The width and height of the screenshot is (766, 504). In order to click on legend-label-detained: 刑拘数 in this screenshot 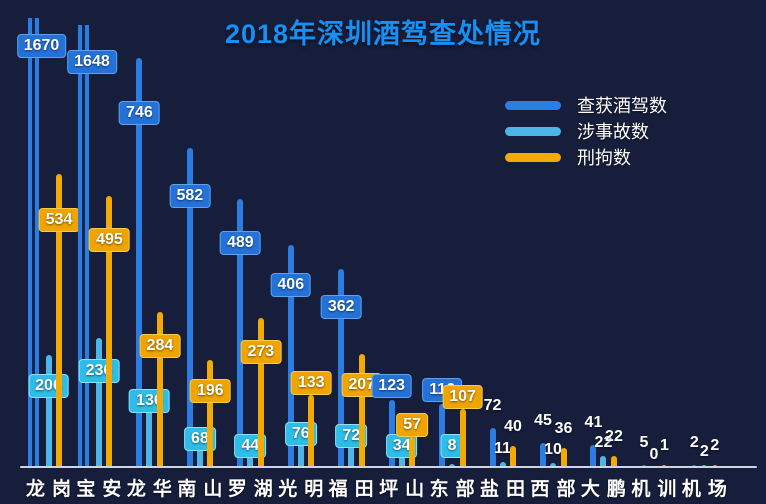, I will do `click(604, 158)`.